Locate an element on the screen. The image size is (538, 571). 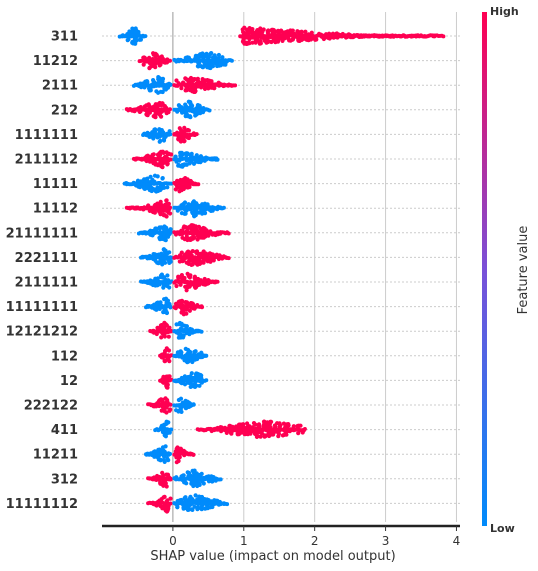
colorbar-title: Feature value is located at coordinates (523, 270).